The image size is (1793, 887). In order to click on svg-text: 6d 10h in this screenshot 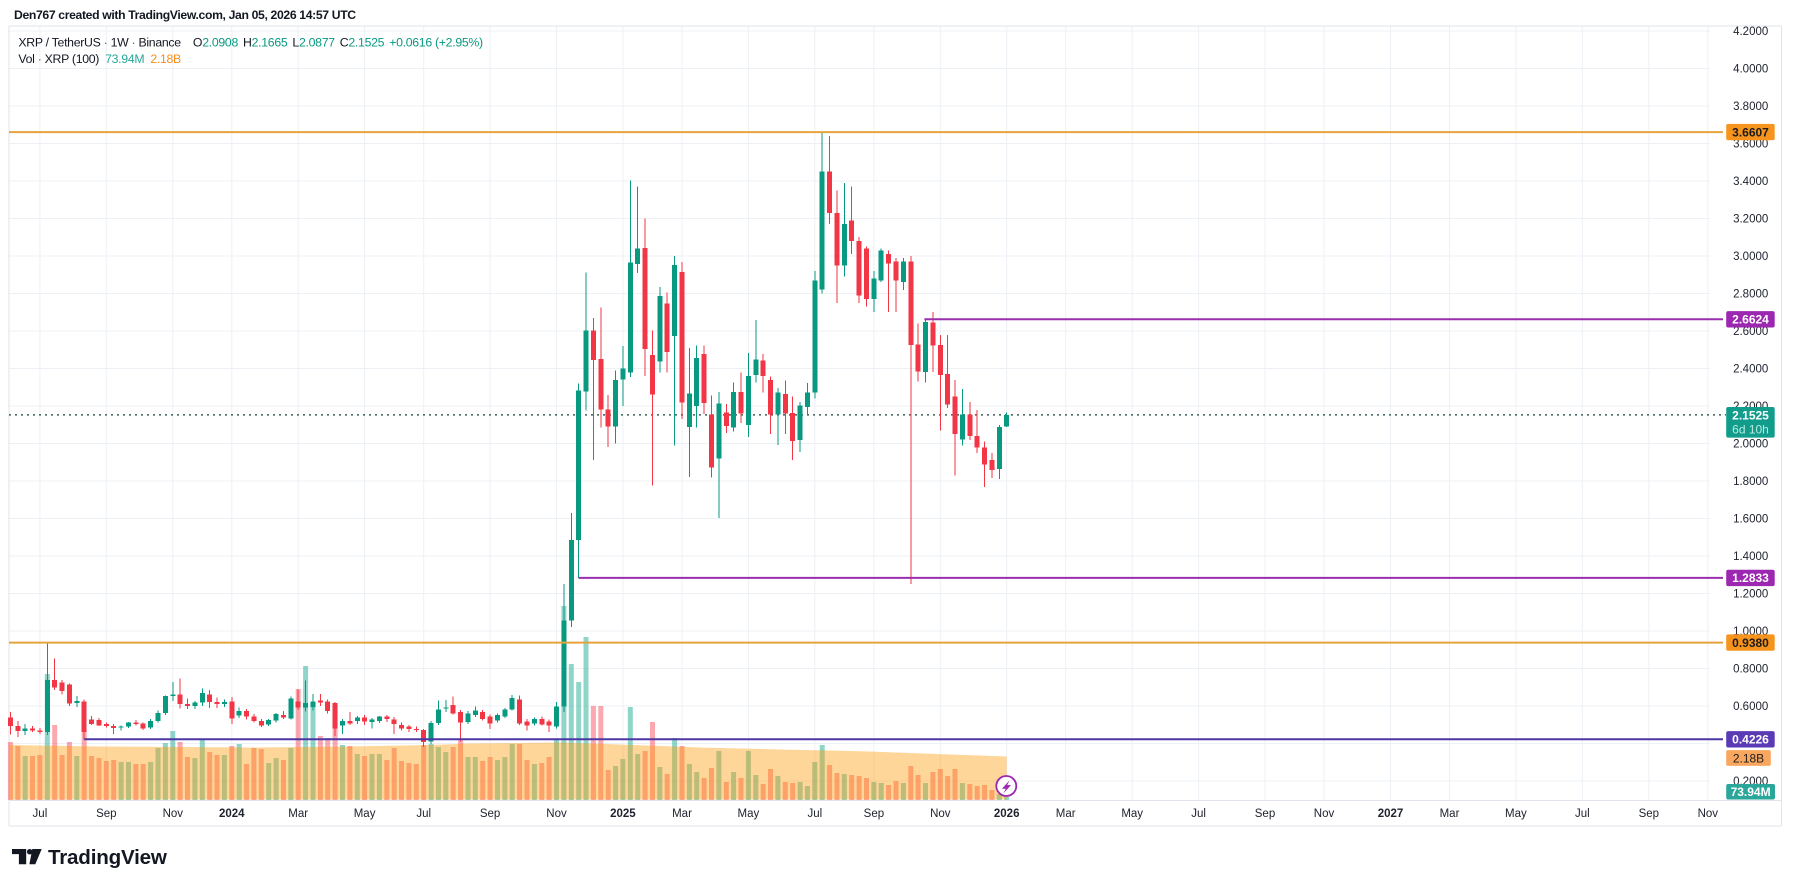, I will do `click(1750, 429)`.